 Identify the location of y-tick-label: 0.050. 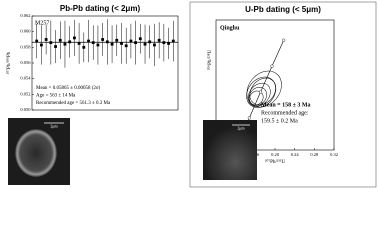
(25, 109).